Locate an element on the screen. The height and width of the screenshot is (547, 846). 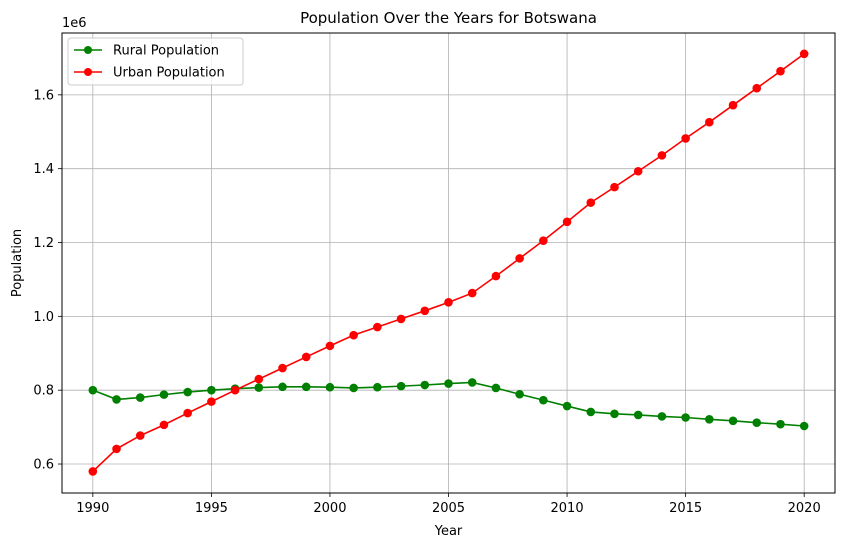
x-axis-ticks: 1990 1995 2000 2005 2010 2015 2020 is located at coordinates (448, 504).